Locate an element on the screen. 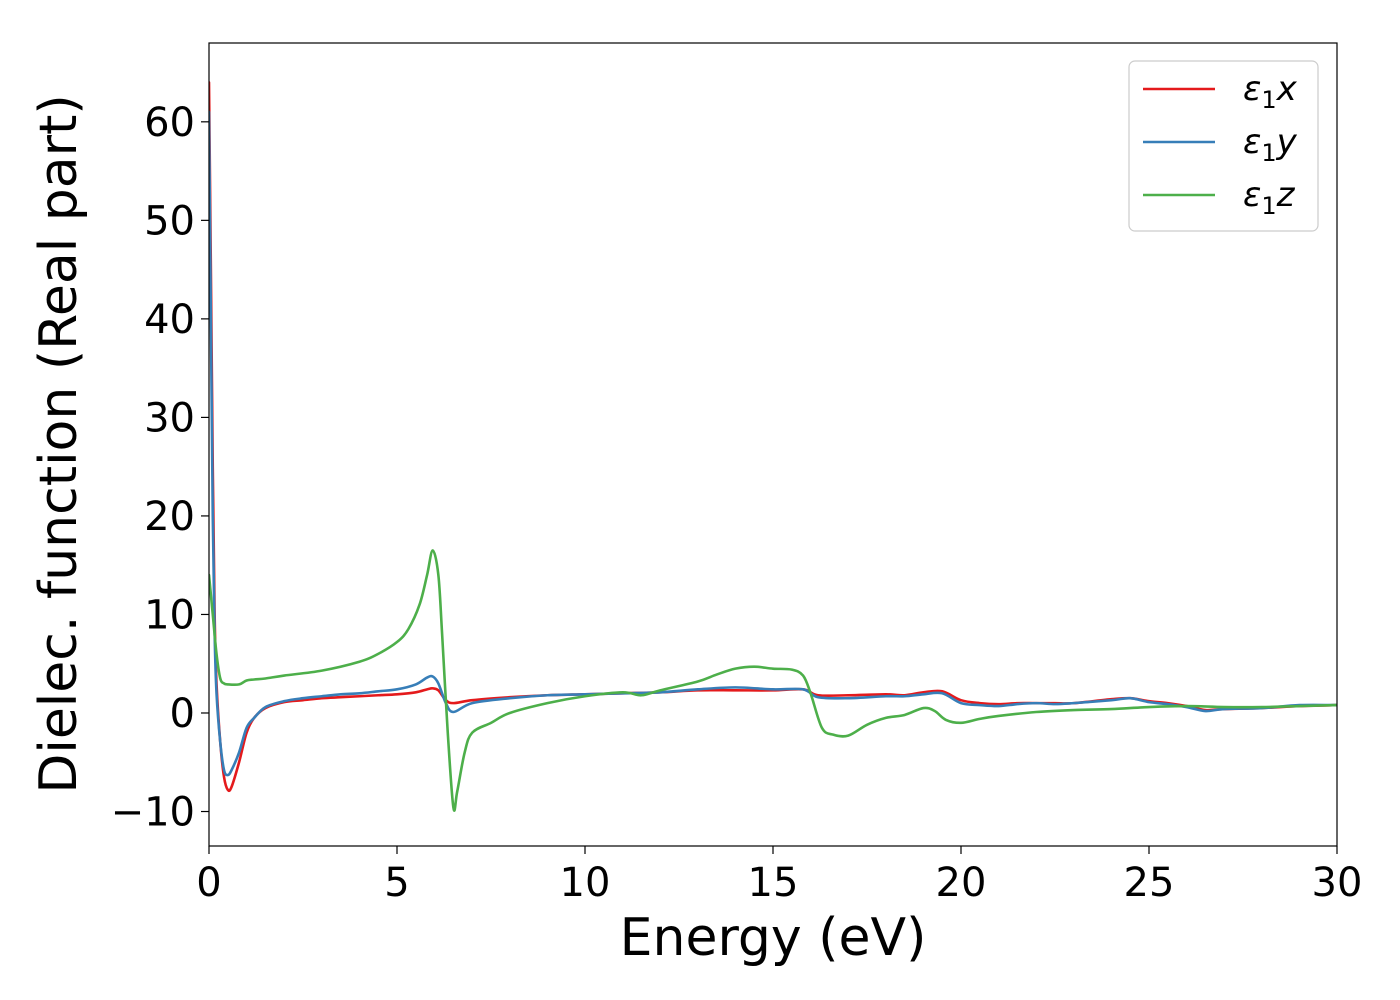  x-tick-label: 10 is located at coordinates (585, 883).